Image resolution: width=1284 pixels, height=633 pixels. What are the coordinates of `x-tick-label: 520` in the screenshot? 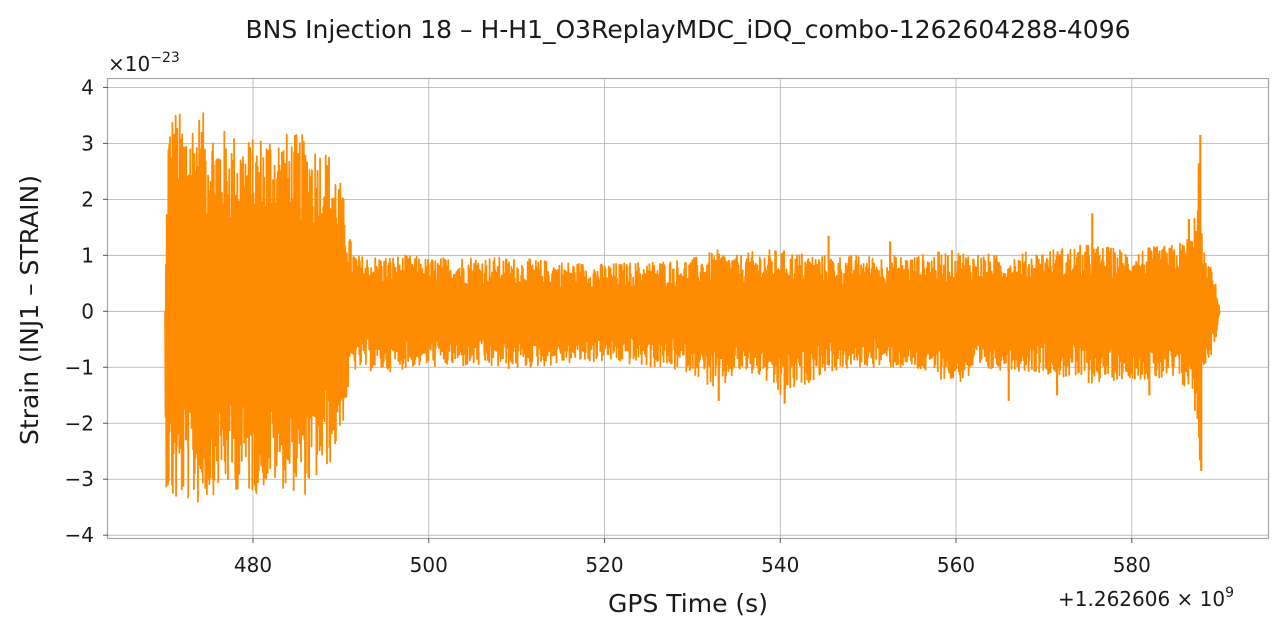 It's located at (604, 565).